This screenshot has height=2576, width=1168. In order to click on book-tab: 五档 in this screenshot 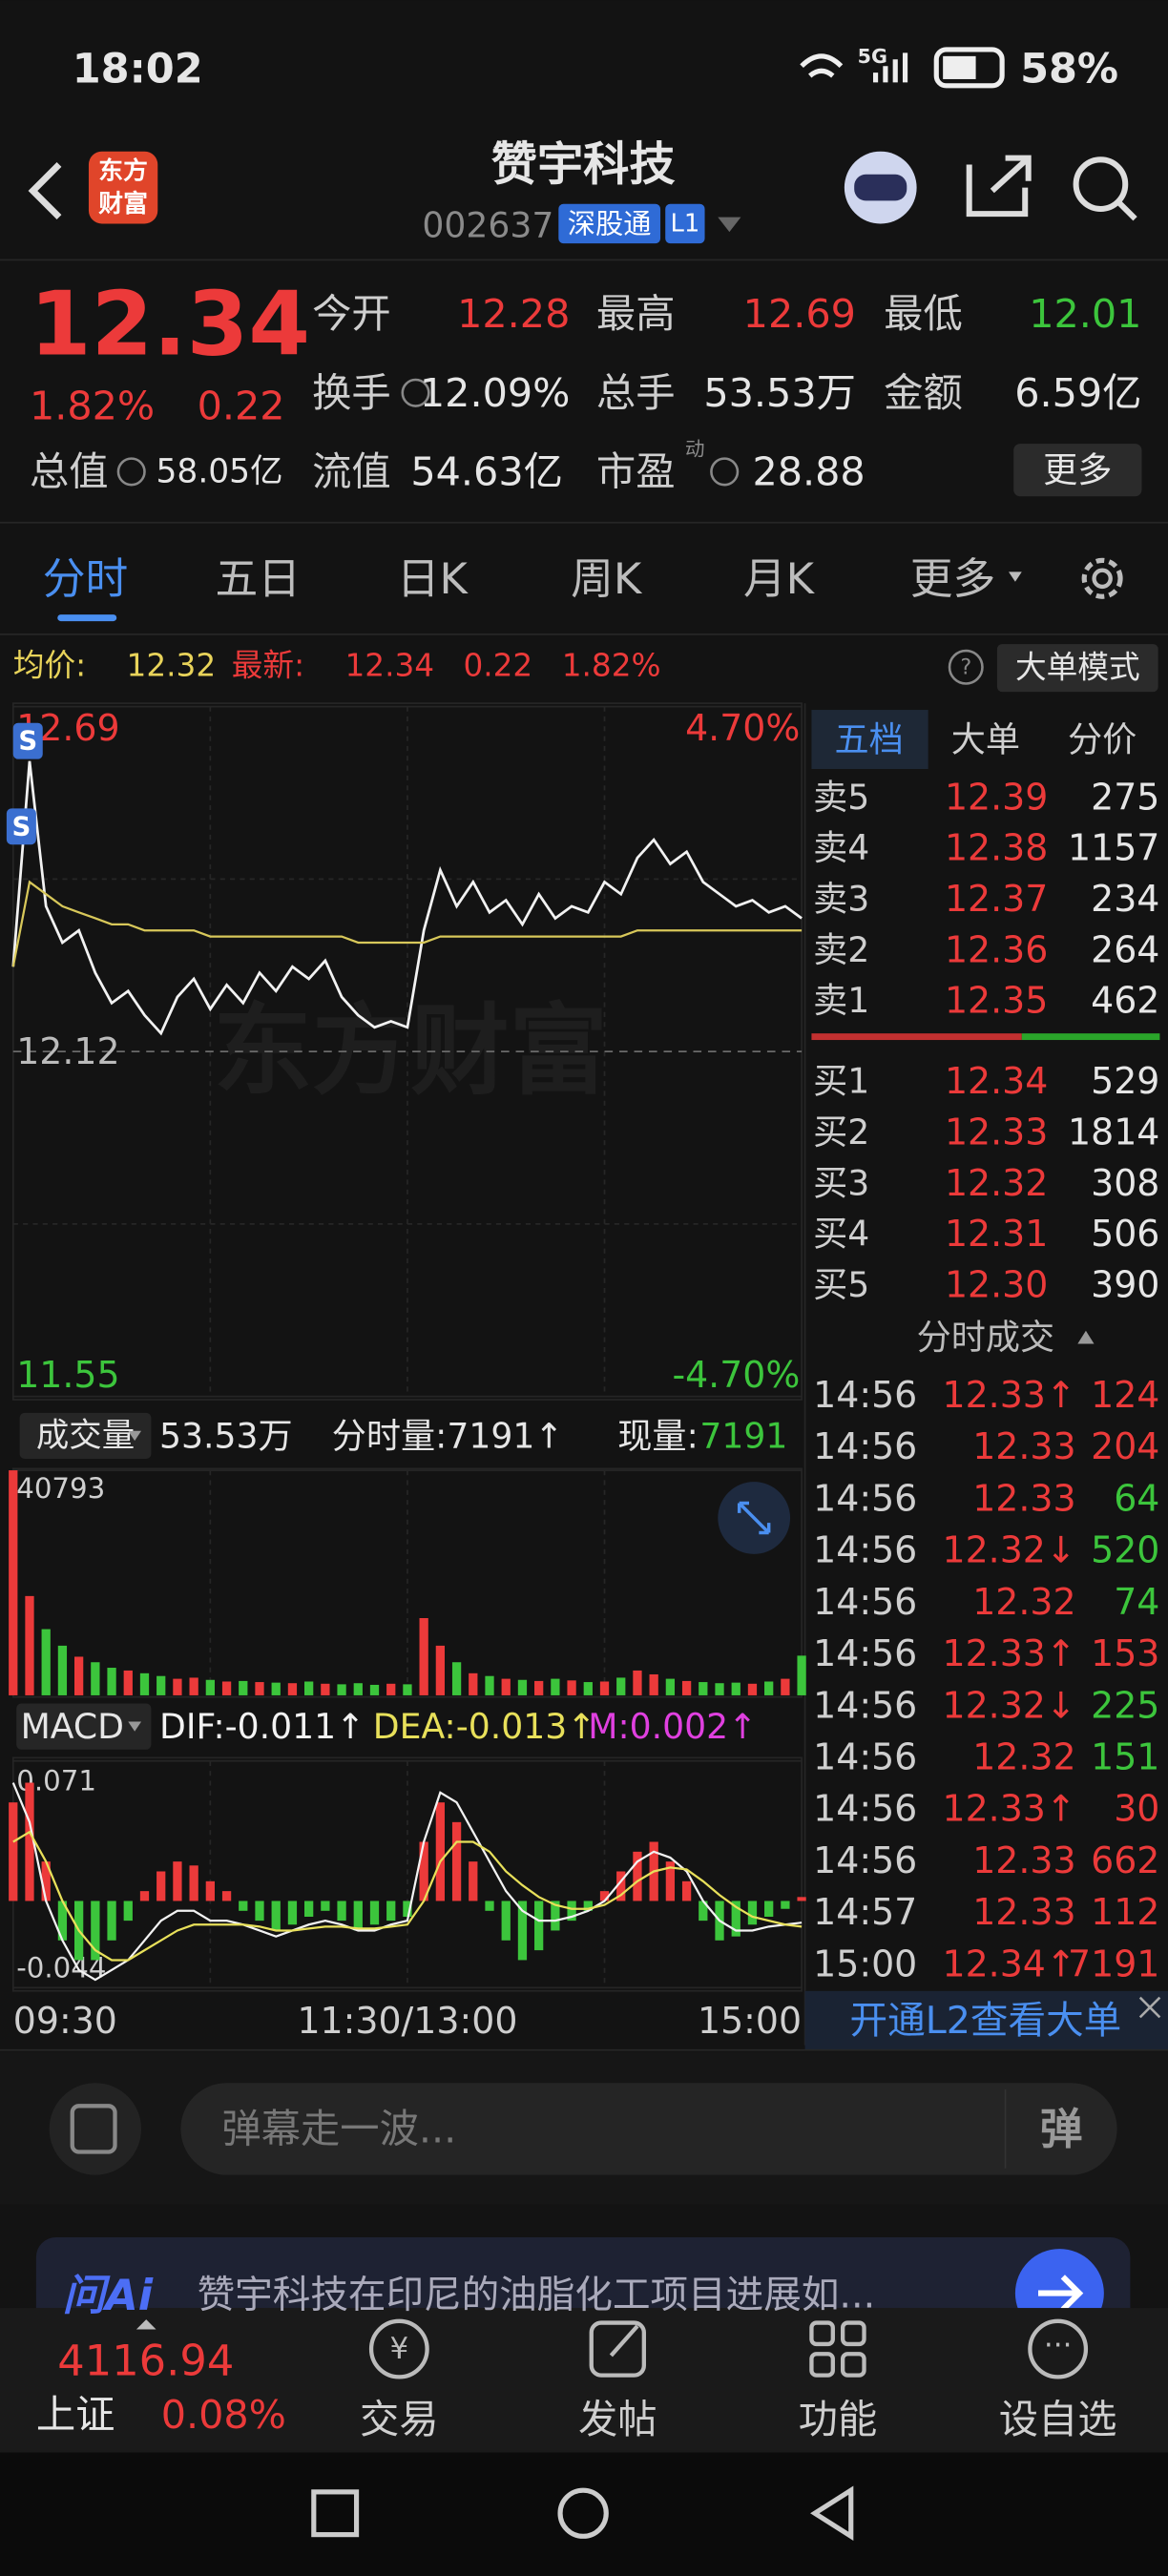, I will do `click(869, 739)`.